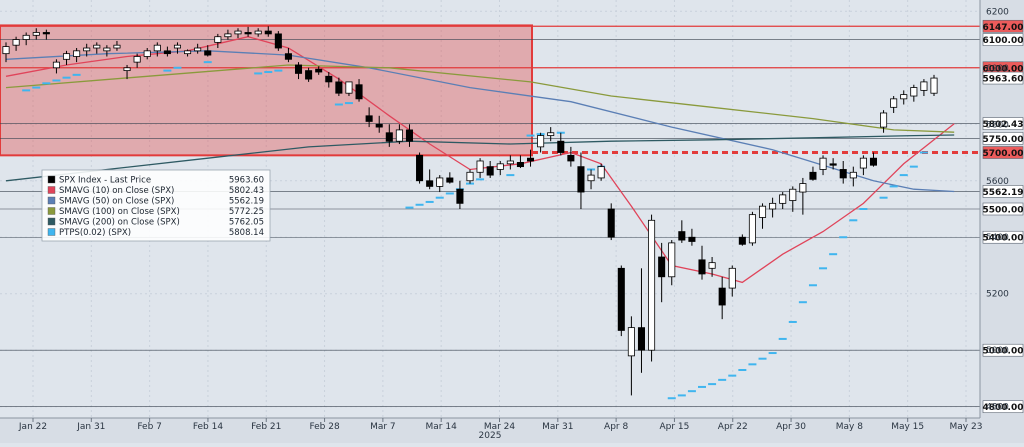  Describe the element at coordinates (116, 202) in the screenshot. I see `legend-series-name: SMAVG (50) on Close (SPX)` at that location.